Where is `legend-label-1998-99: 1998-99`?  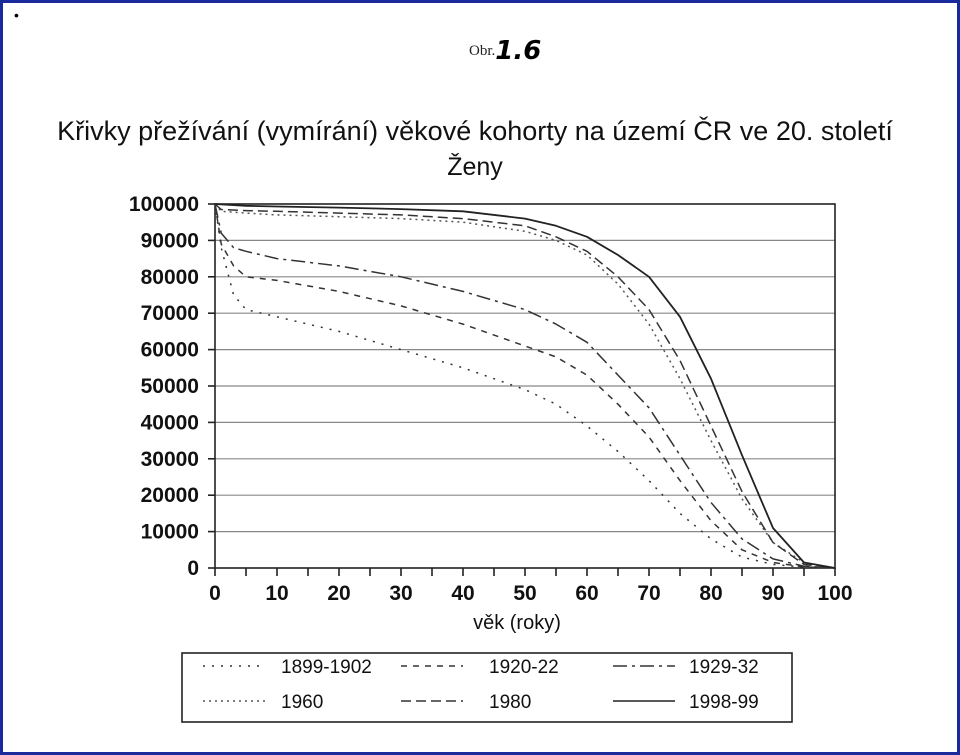
legend-label-1998-99: 1998-99 is located at coordinates (724, 702).